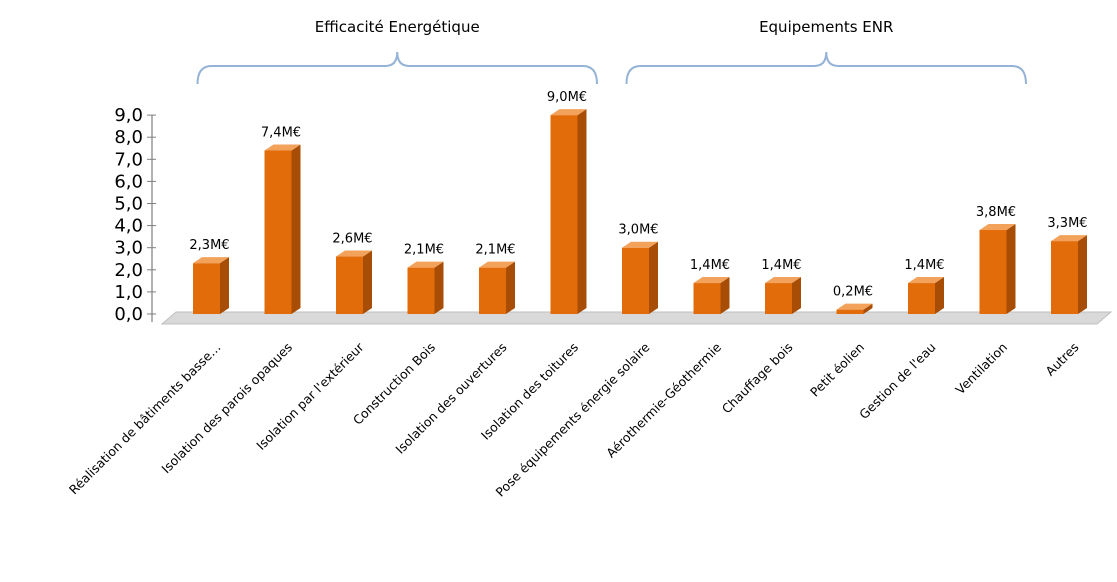 The width and height of the screenshot is (1117, 582). Describe the element at coordinates (757, 378) in the screenshot. I see `x-tick-label: Chauffage bois` at that location.